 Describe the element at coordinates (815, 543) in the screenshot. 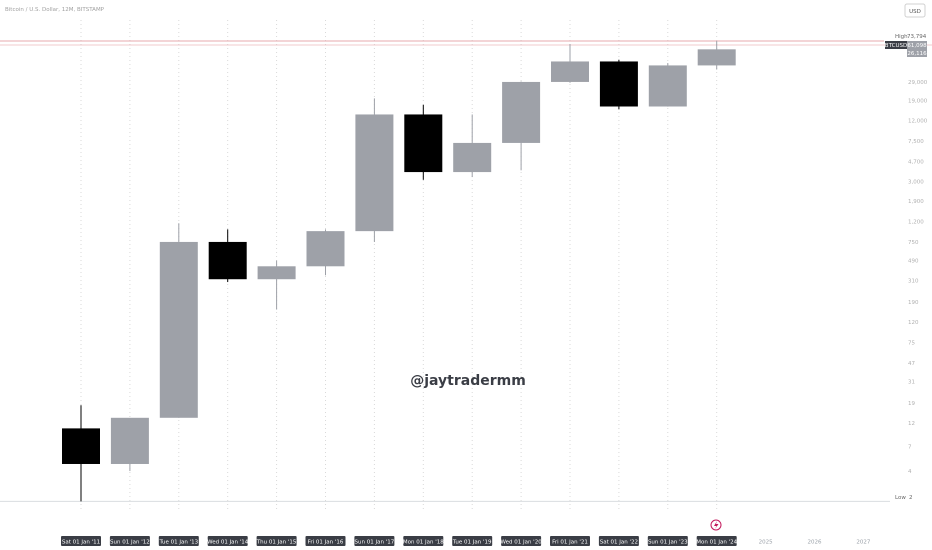

I see `x-tick-label-future: 2026` at that location.